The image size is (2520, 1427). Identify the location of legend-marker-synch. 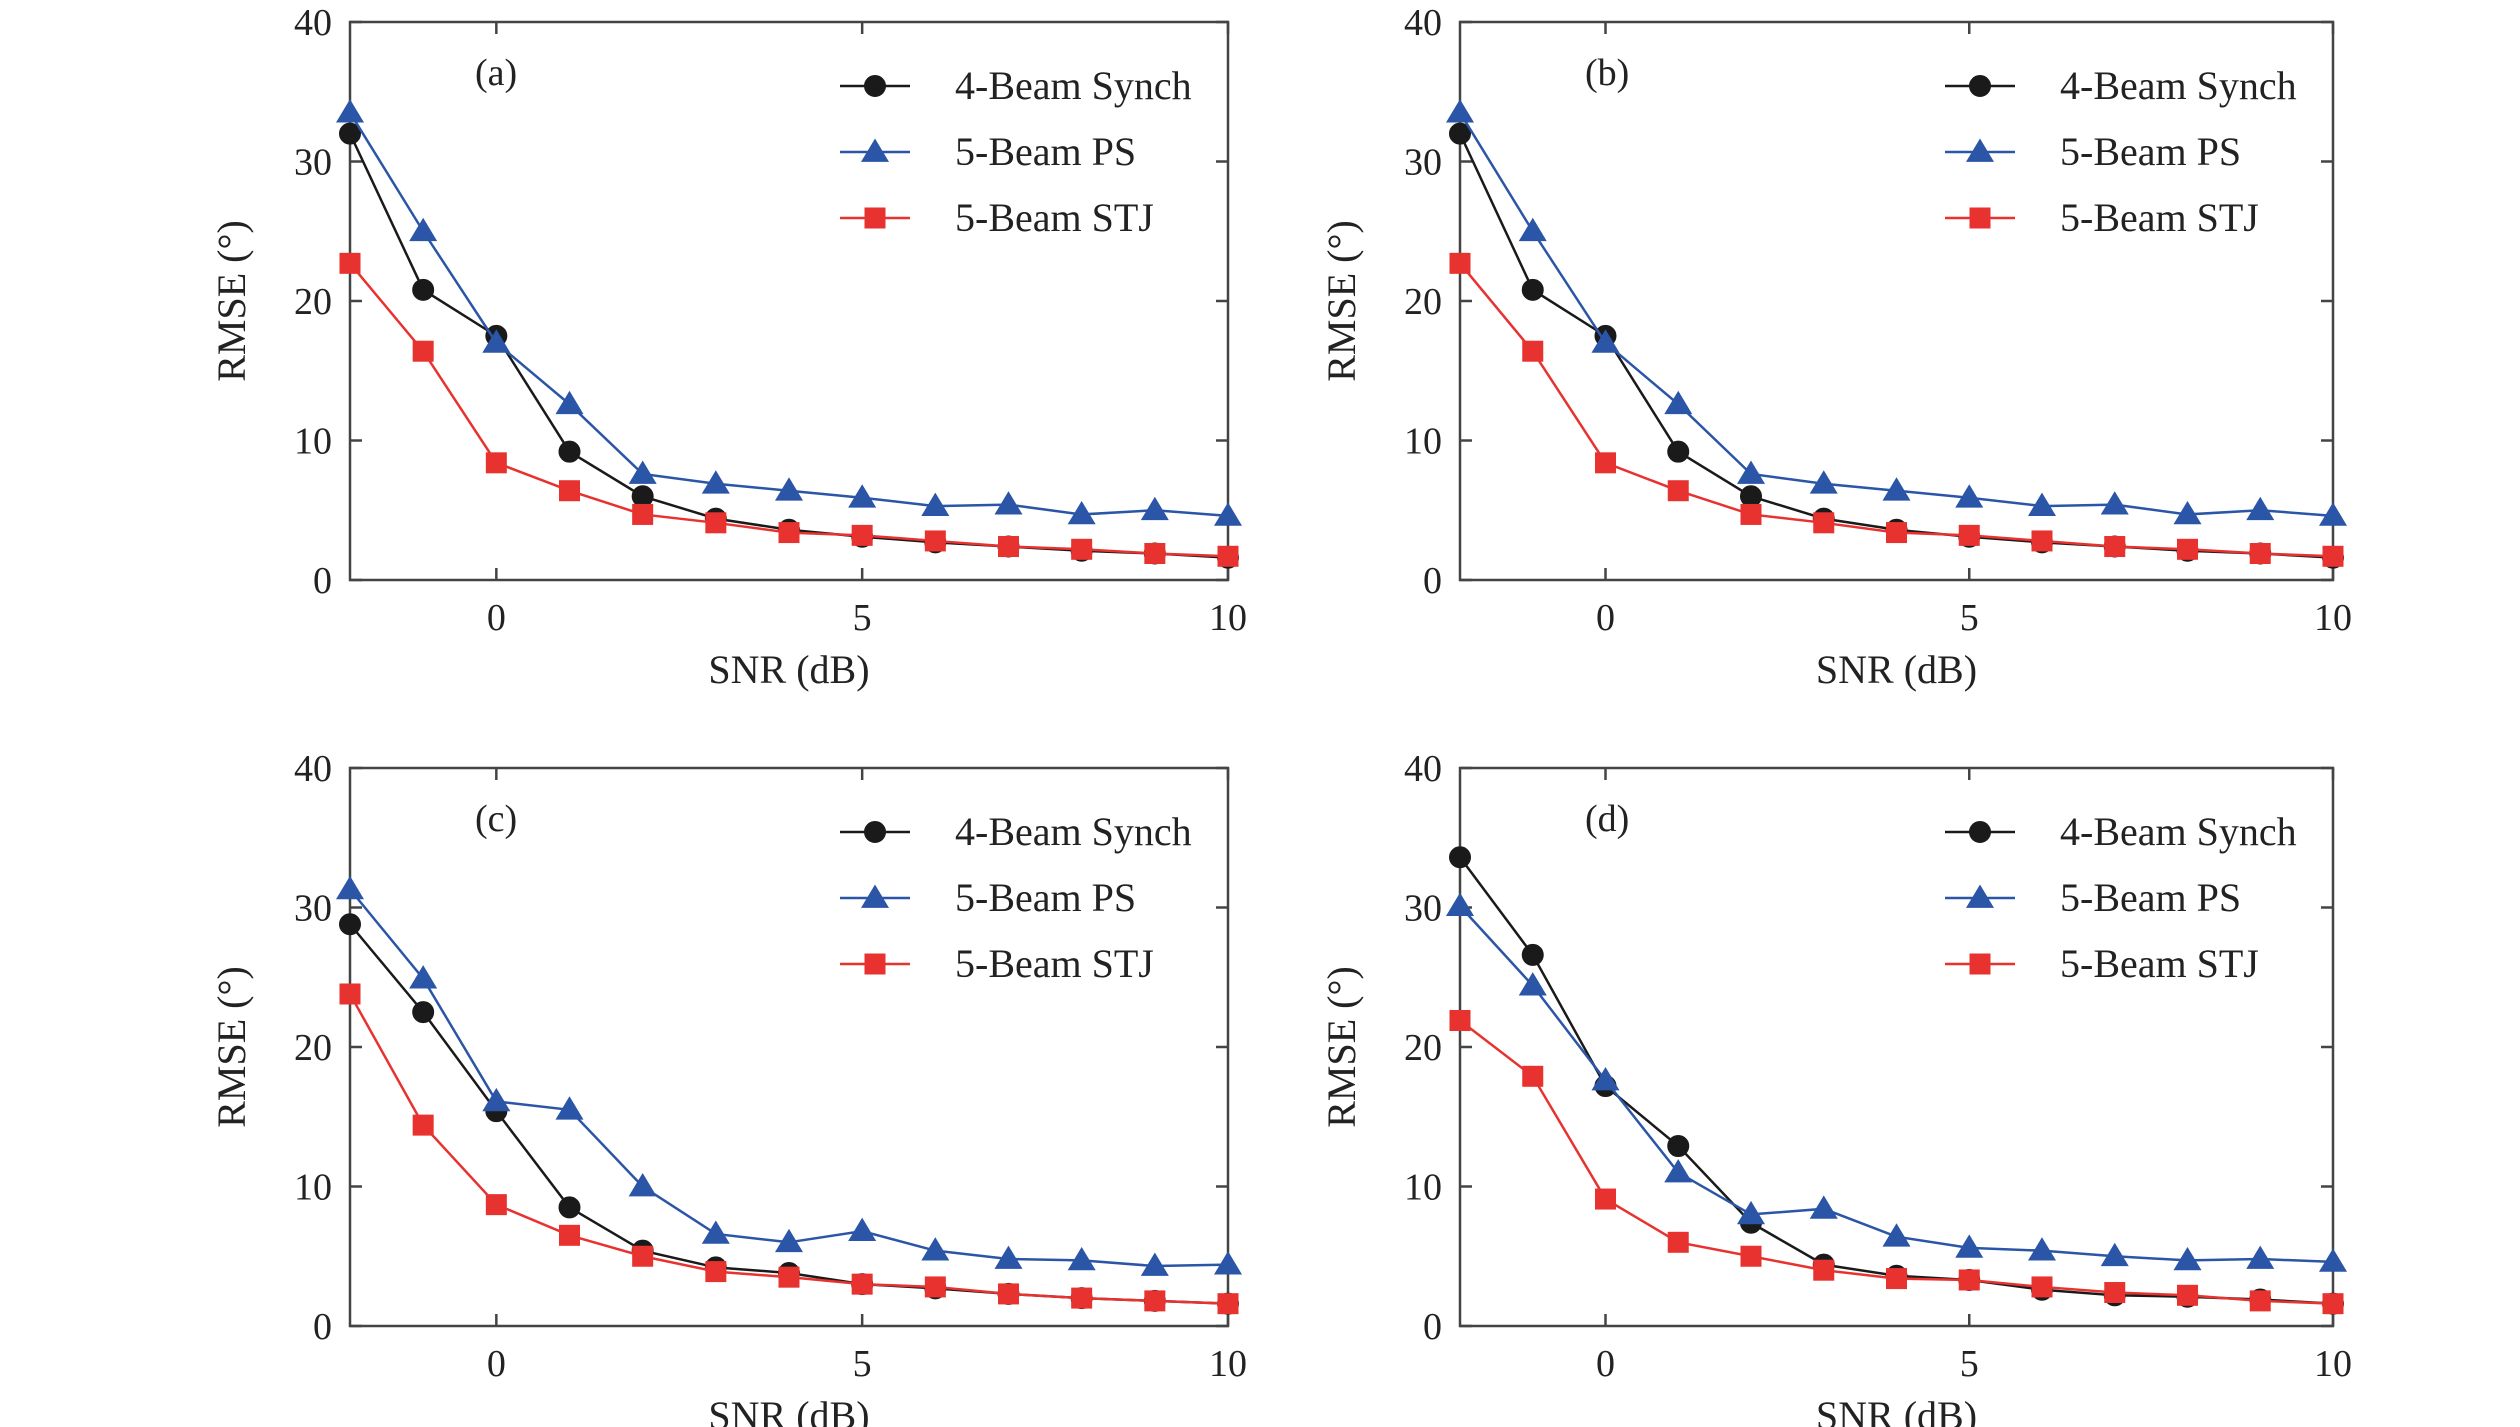
(875, 832).